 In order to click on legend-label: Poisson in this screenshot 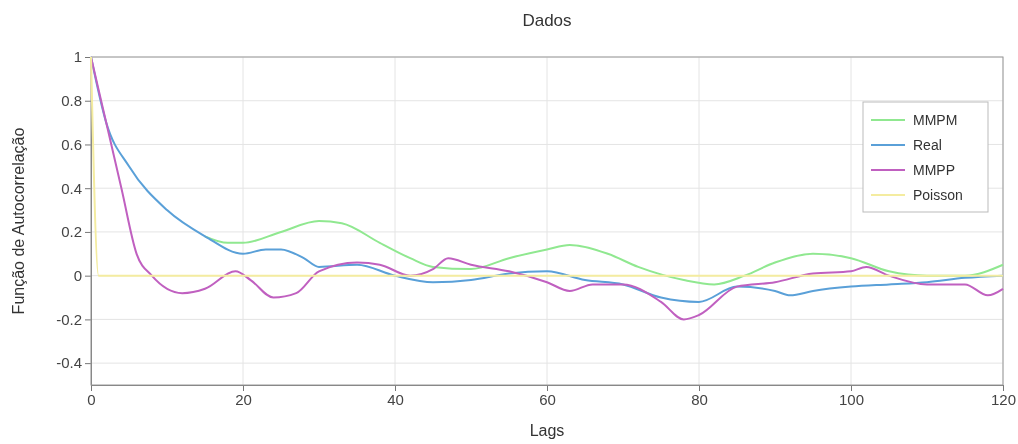, I will do `click(938, 195)`.